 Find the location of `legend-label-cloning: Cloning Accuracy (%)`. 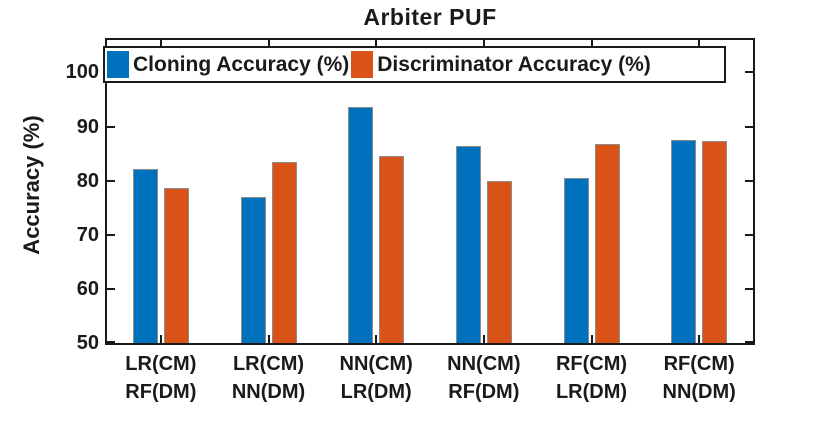

legend-label-cloning: Cloning Accuracy (%) is located at coordinates (241, 64).